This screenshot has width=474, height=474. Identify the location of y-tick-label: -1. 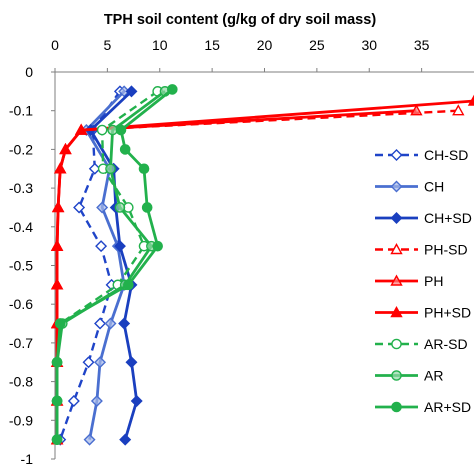
(27, 459).